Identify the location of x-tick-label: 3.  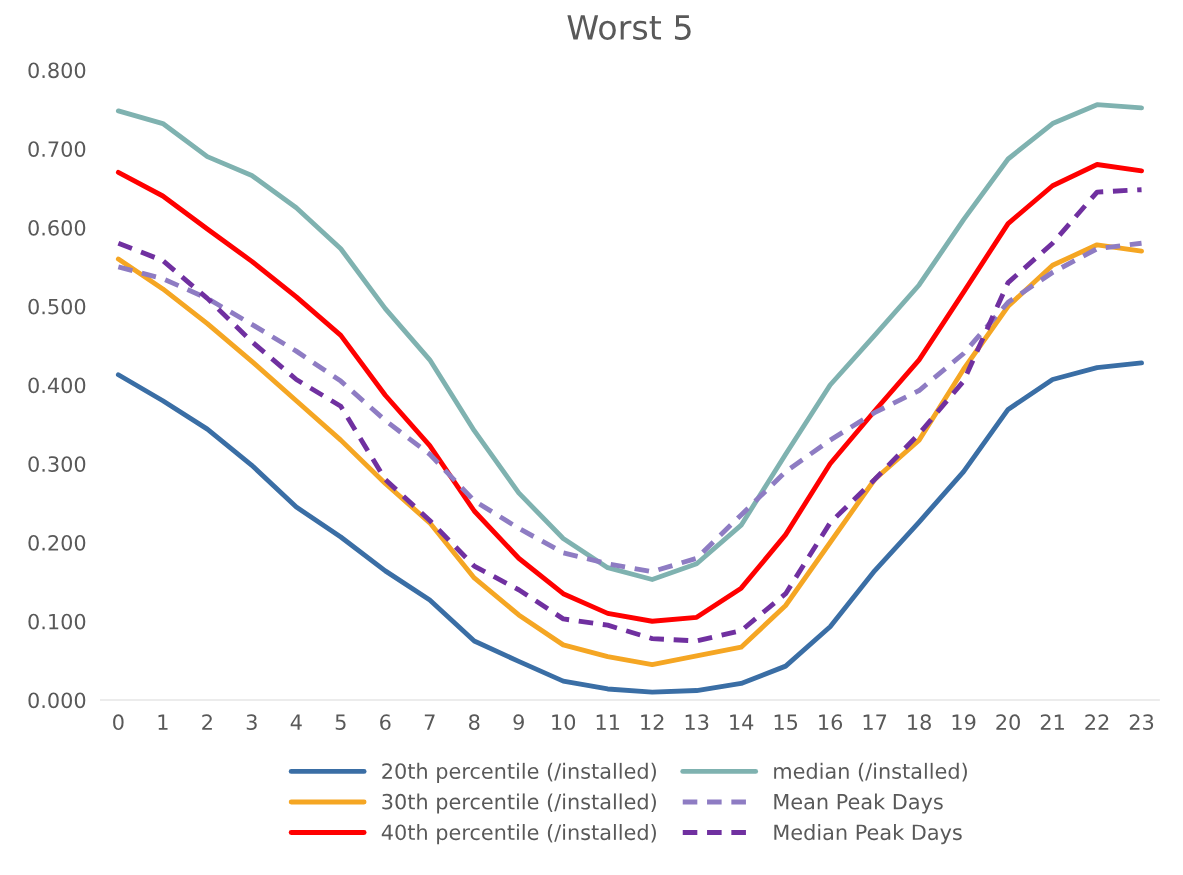
(251, 722).